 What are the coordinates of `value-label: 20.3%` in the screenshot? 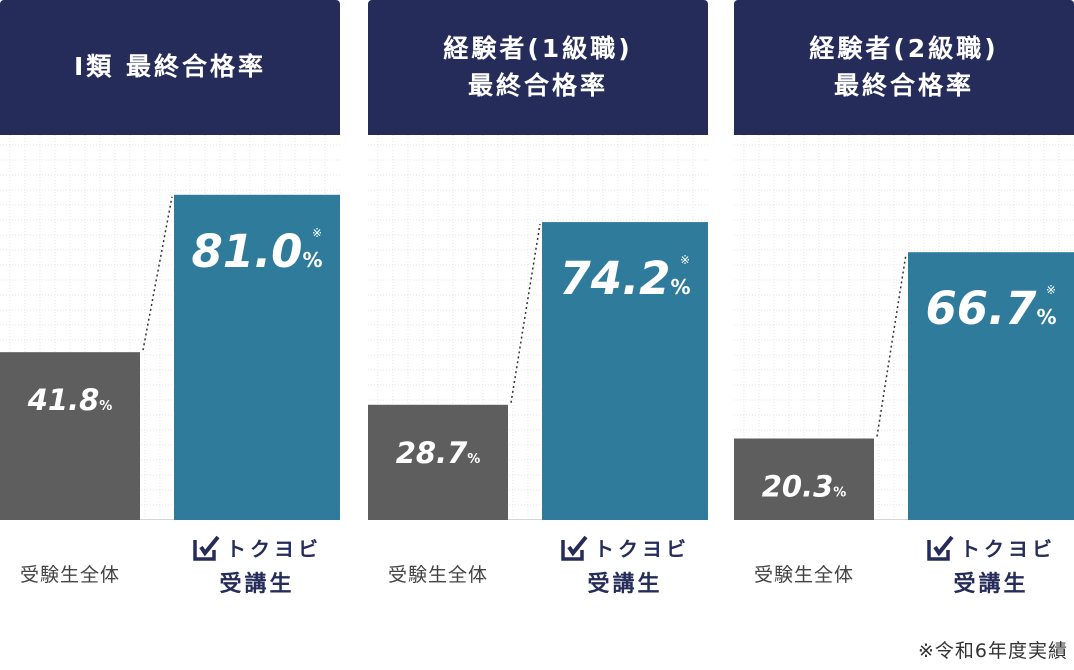 It's located at (804, 486).